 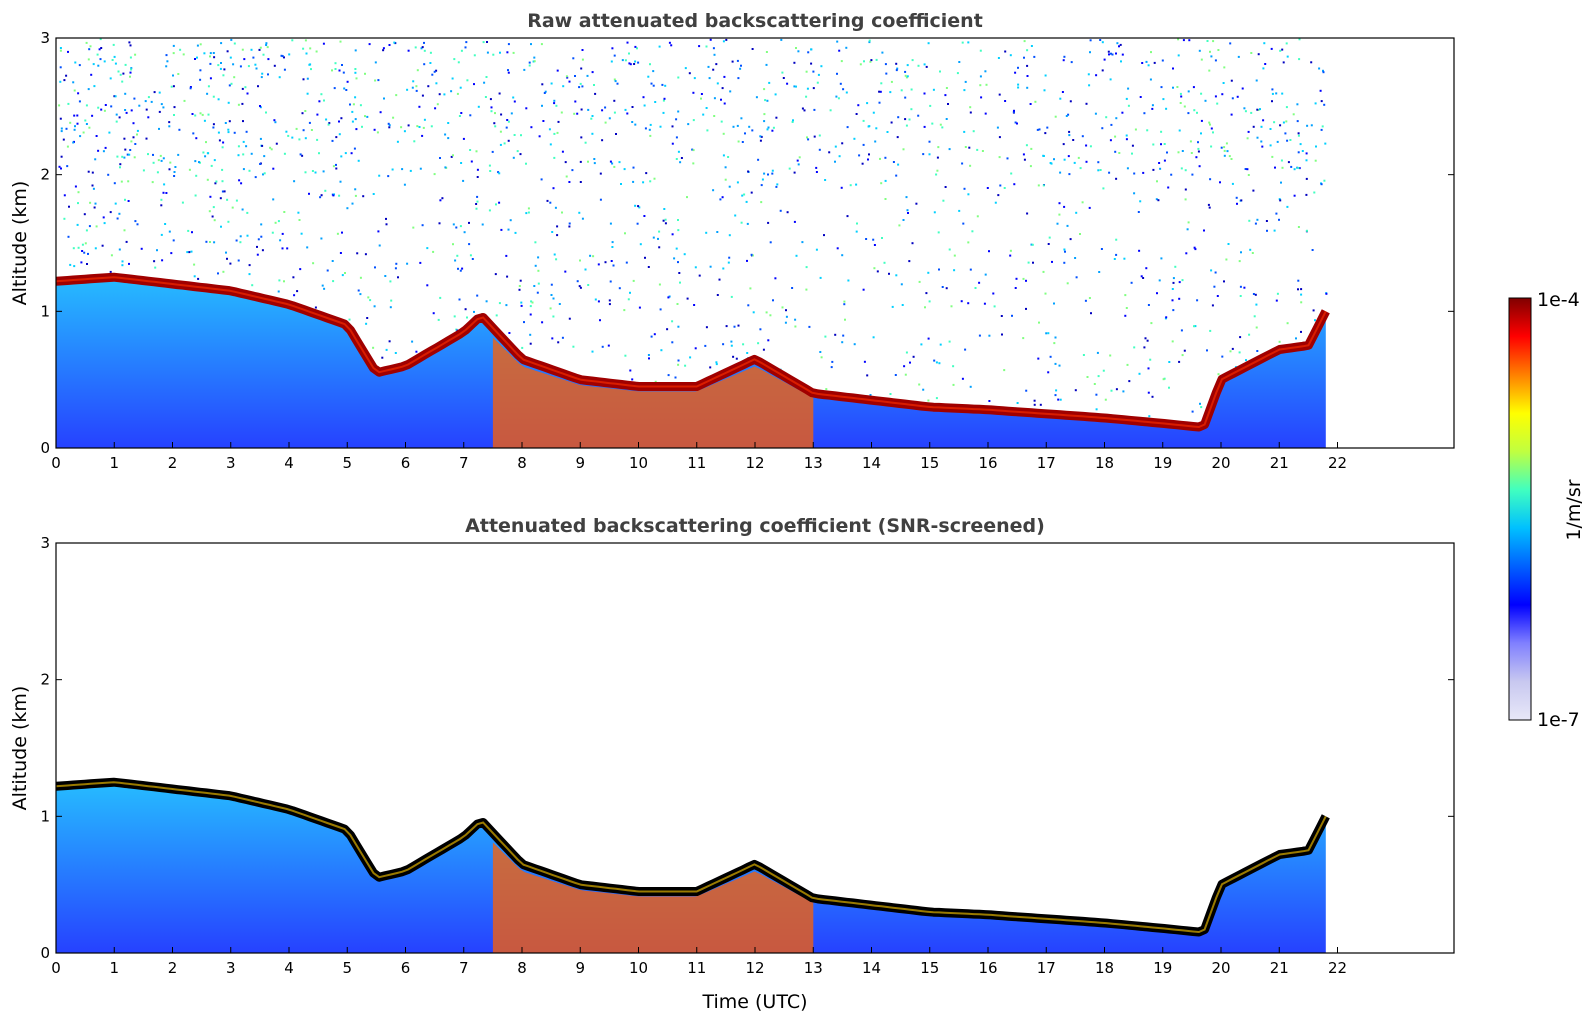 I want to click on y-tick-label: 1, so click(x=45, y=816).